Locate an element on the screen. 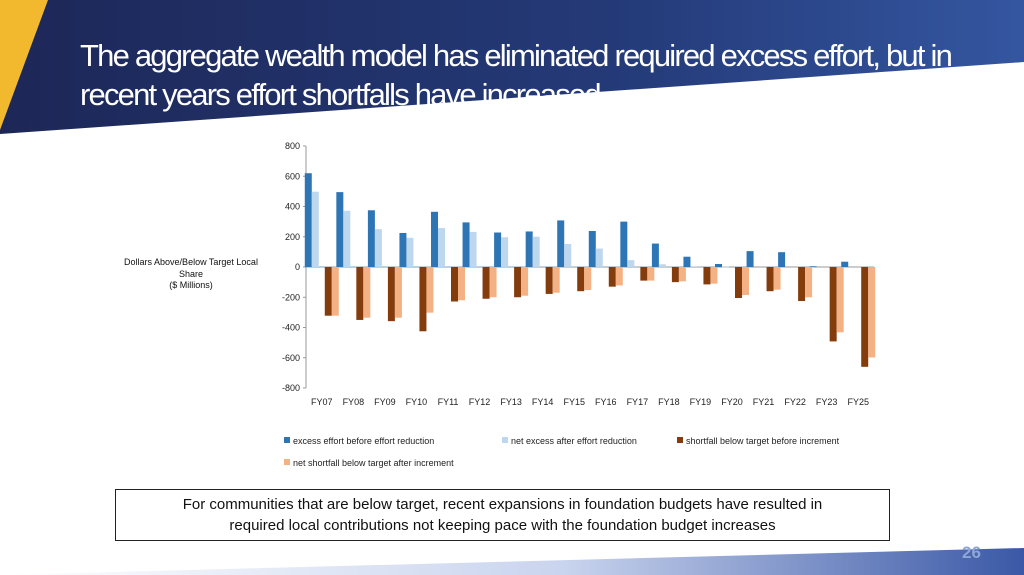 The width and height of the screenshot is (1024, 575). x-tick-label: FY11 is located at coordinates (448, 402).